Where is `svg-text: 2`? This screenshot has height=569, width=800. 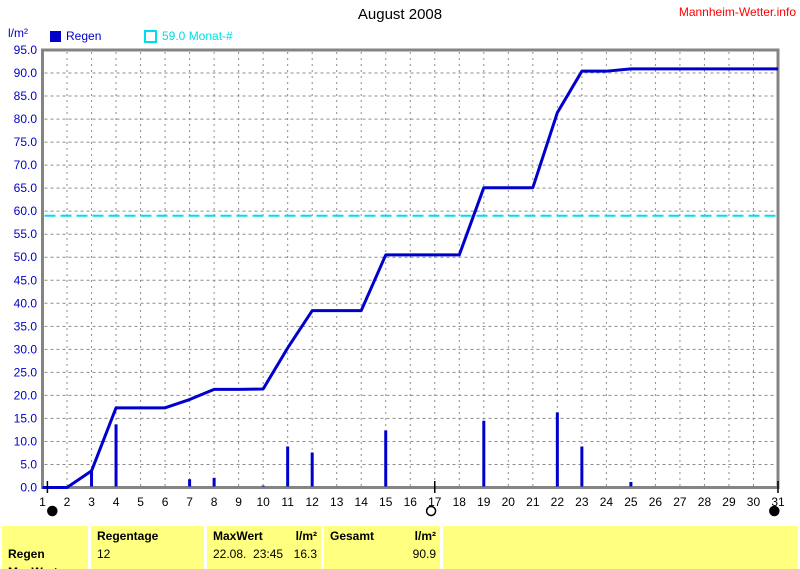 svg-text: 2 is located at coordinates (67, 502).